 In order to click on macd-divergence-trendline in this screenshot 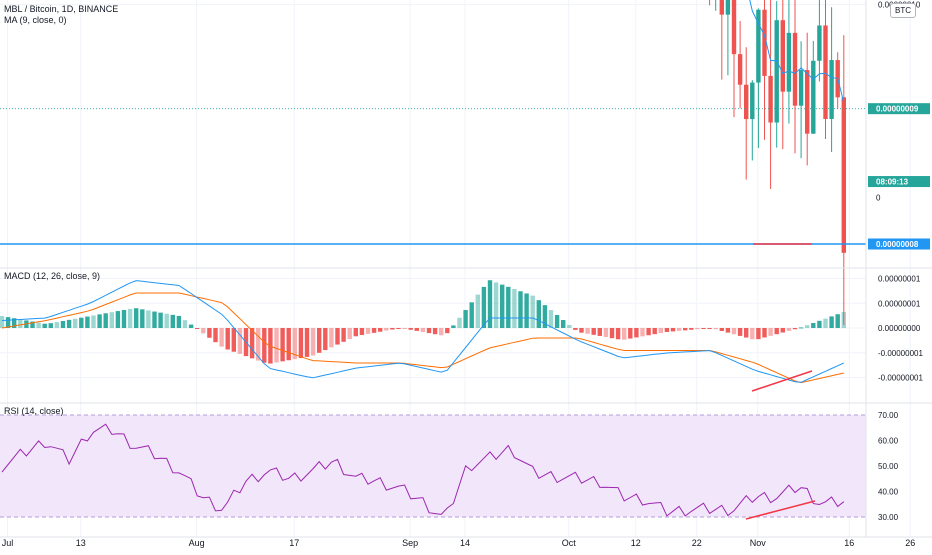, I will do `click(782, 381)`.